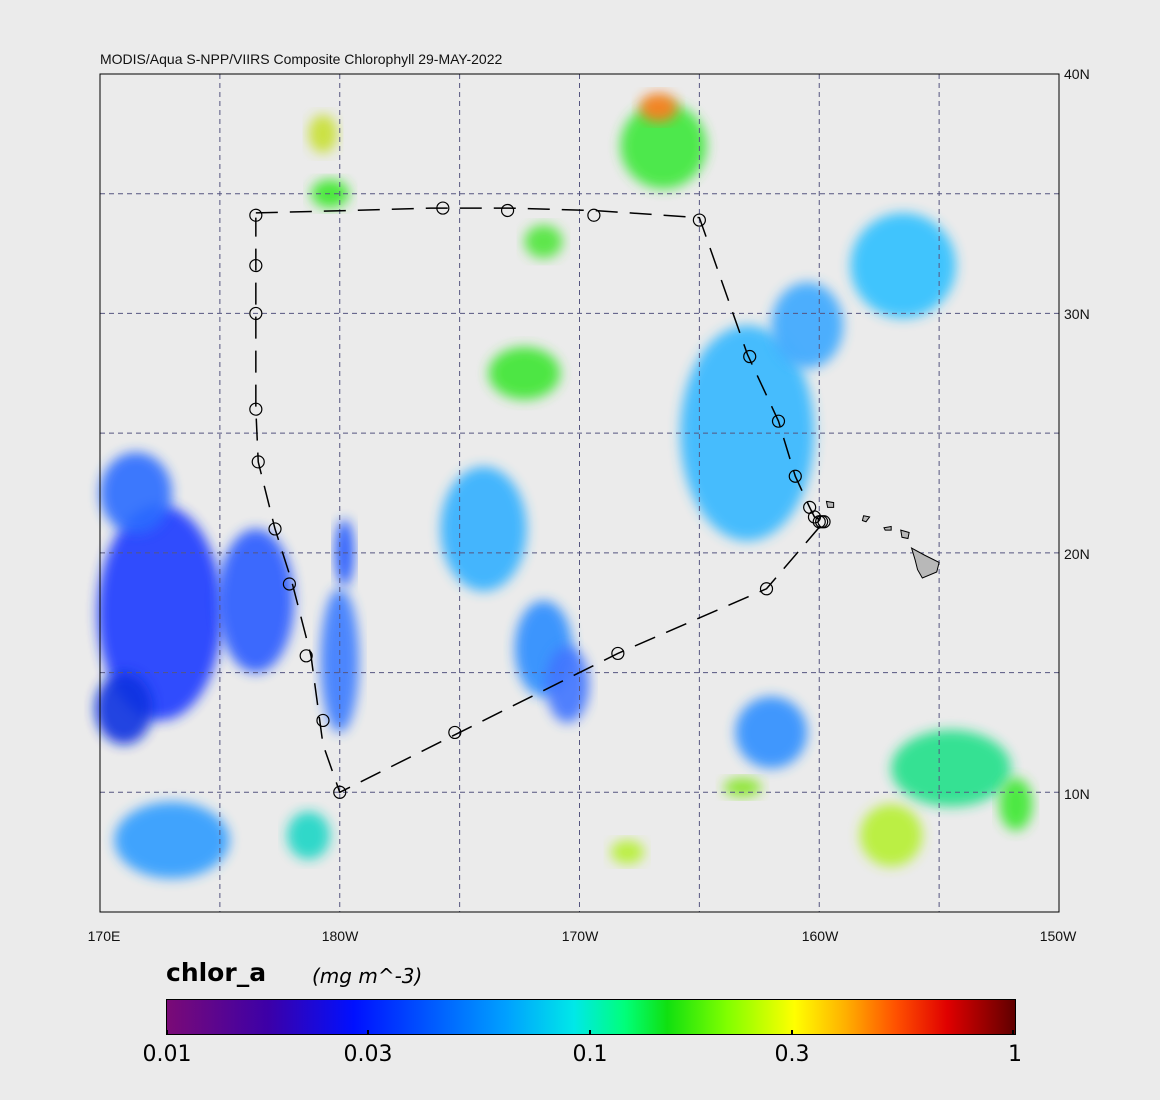 Image resolution: width=1160 pixels, height=1100 pixels. What do you see at coordinates (368, 1054) in the screenshot?
I see `colorbar-label-0.03: 0.03` at bounding box center [368, 1054].